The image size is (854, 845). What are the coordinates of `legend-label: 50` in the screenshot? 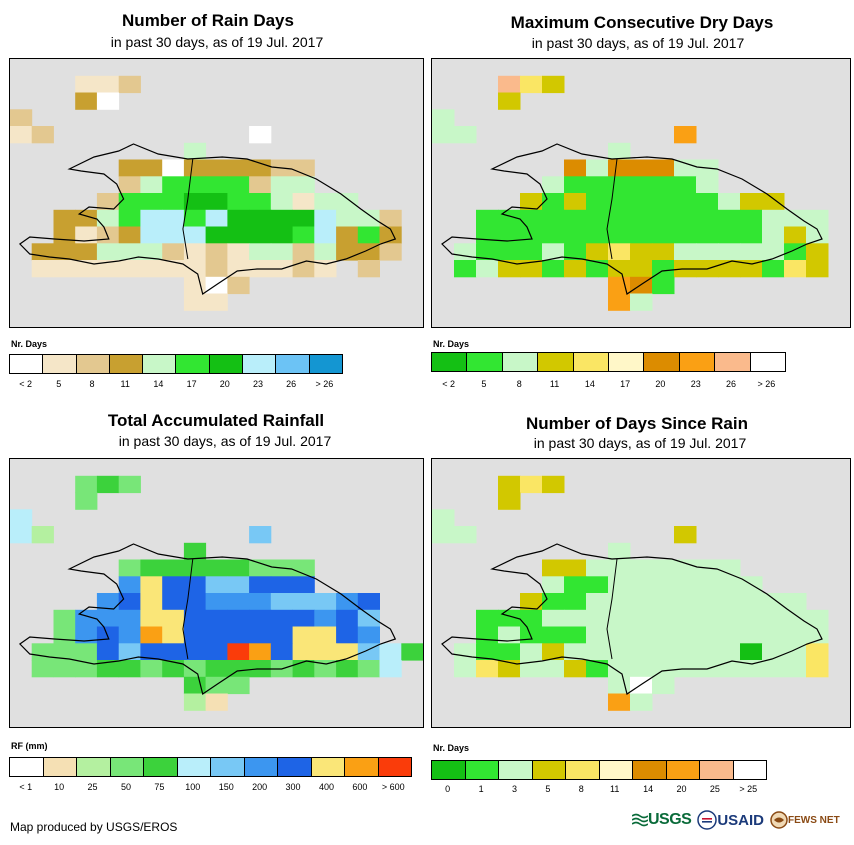 It's located at (125, 787).